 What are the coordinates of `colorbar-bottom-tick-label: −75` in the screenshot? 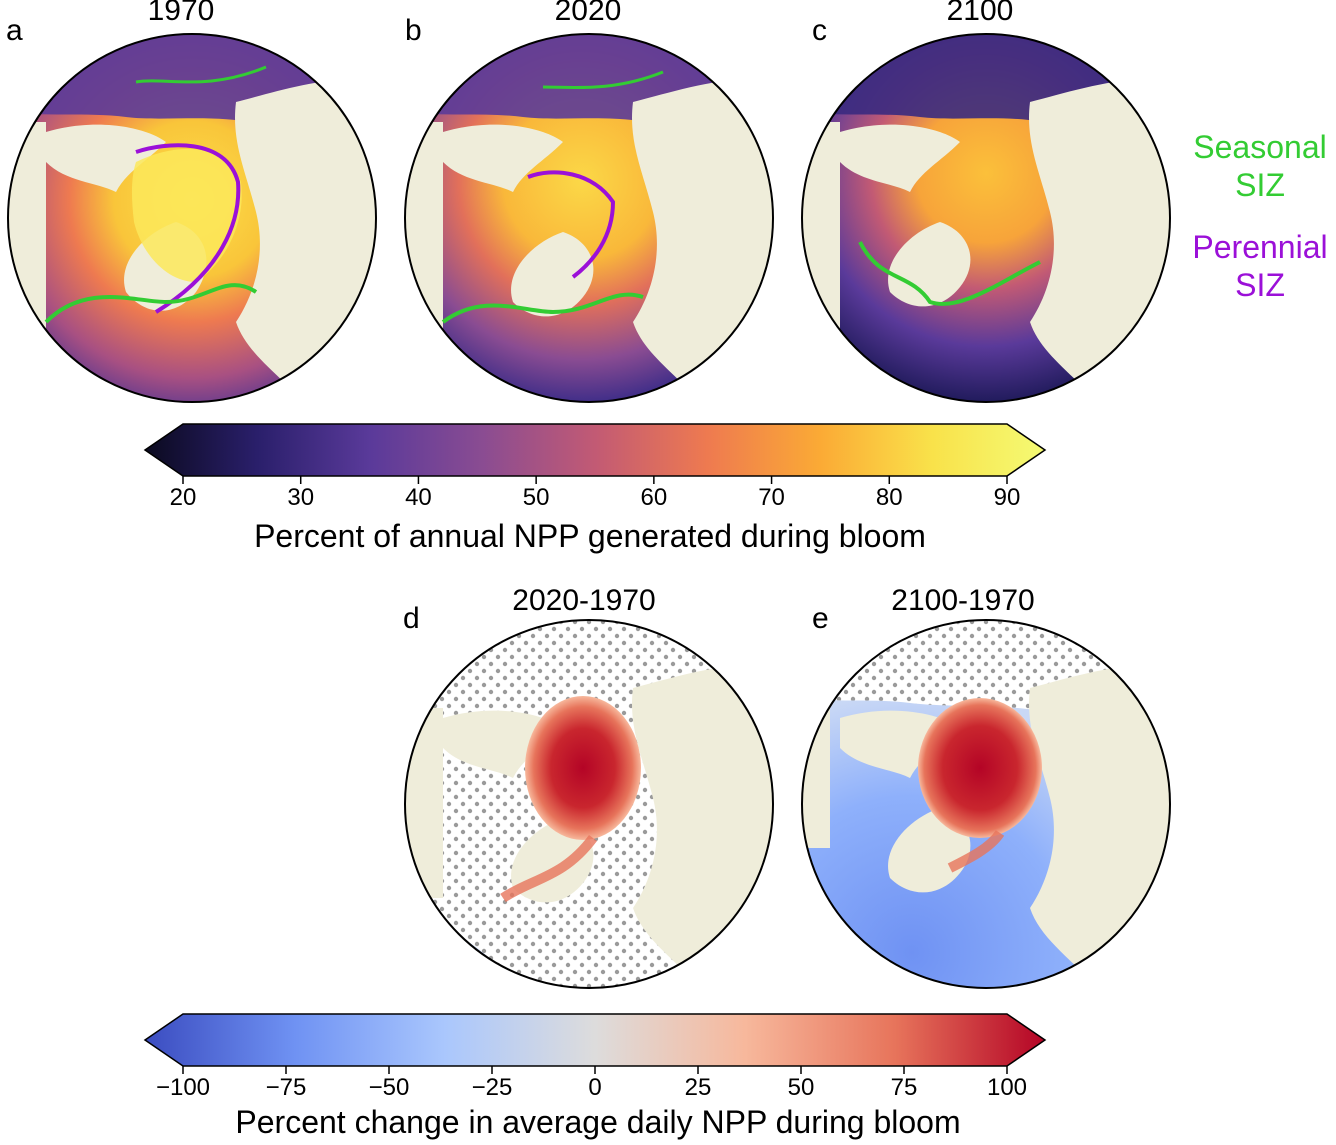 It's located at (286, 1087).